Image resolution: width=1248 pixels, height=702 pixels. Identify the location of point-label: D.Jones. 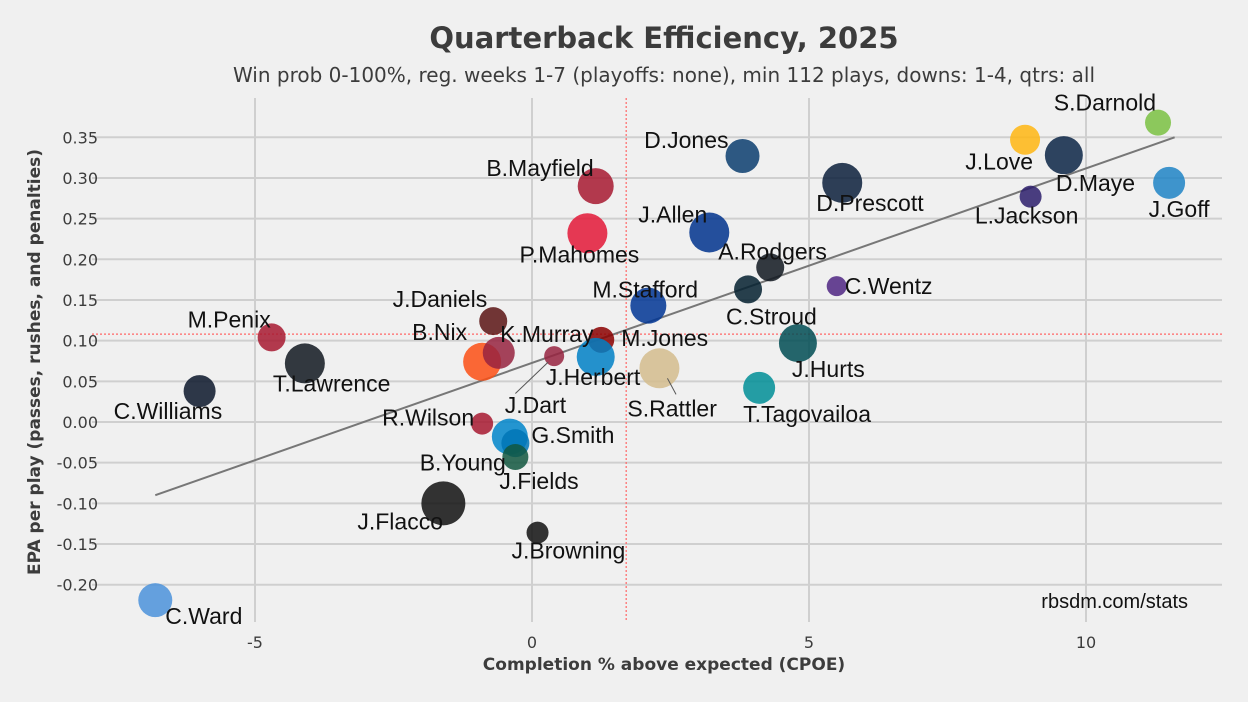
(686, 140).